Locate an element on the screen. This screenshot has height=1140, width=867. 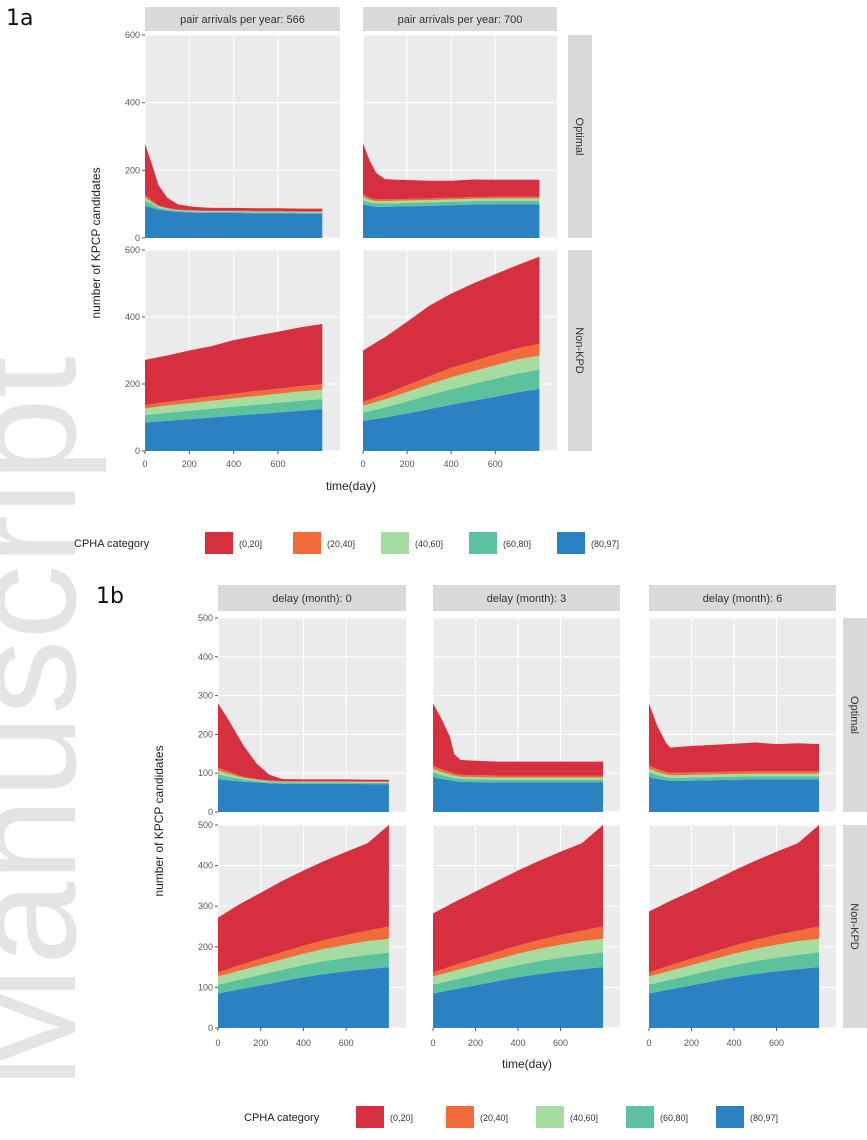
legend-label: (60,80] is located at coordinates (674, 1118).